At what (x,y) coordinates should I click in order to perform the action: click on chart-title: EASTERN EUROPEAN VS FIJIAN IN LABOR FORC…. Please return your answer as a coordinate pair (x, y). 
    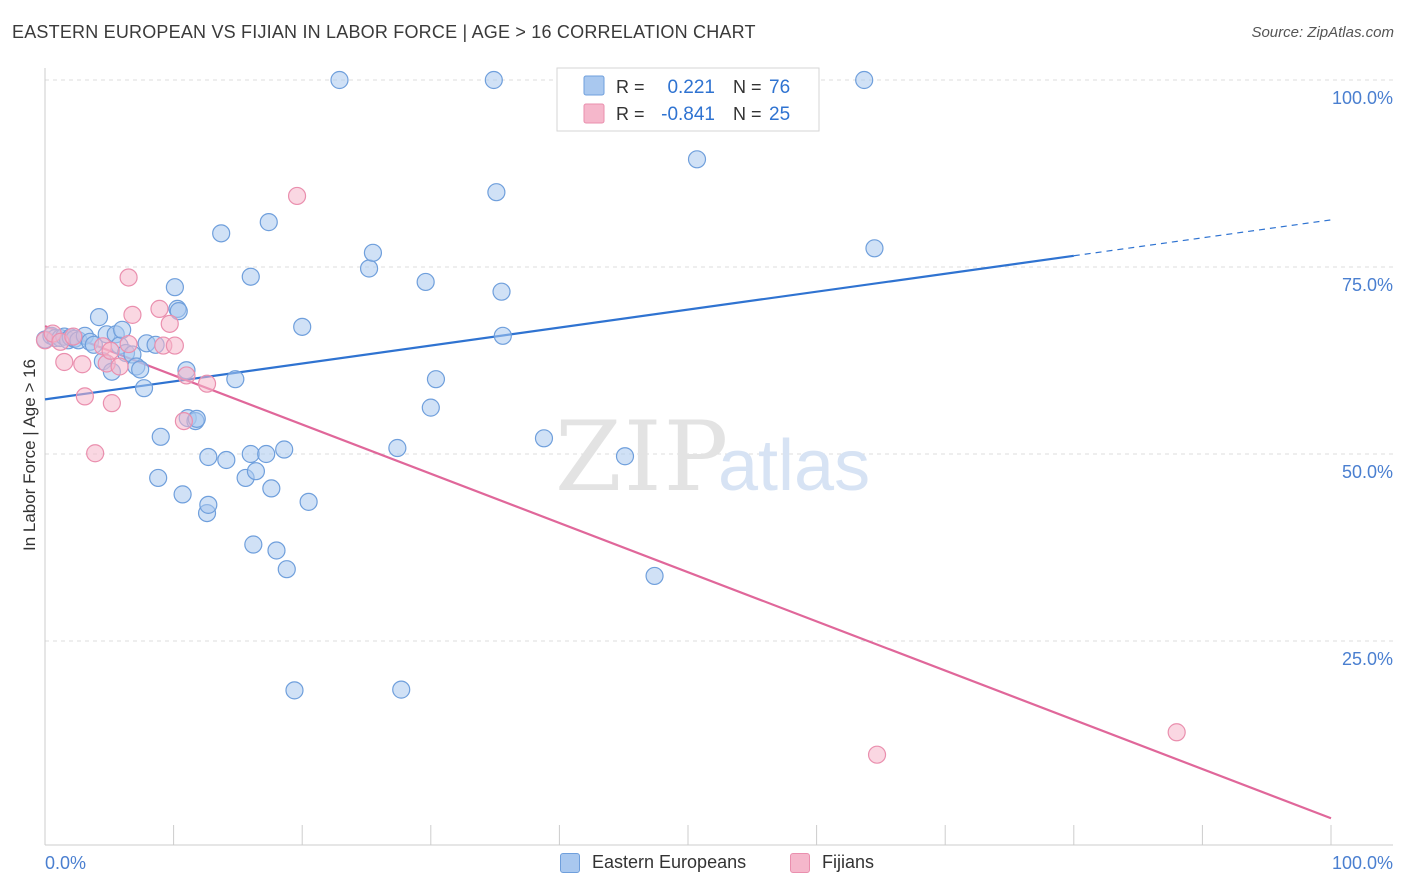
    Looking at the image, I should click on (384, 32).